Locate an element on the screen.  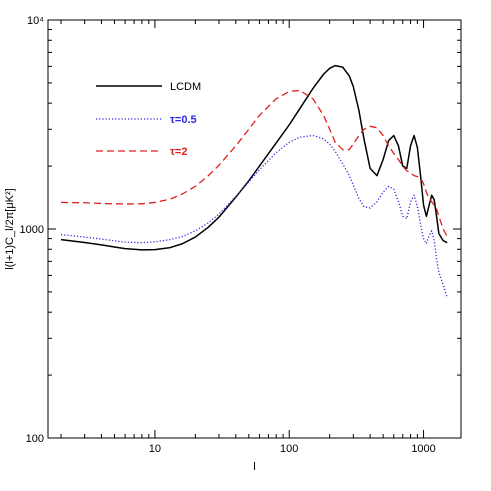
x-tick-label: 10 is located at coordinates (155, 449).